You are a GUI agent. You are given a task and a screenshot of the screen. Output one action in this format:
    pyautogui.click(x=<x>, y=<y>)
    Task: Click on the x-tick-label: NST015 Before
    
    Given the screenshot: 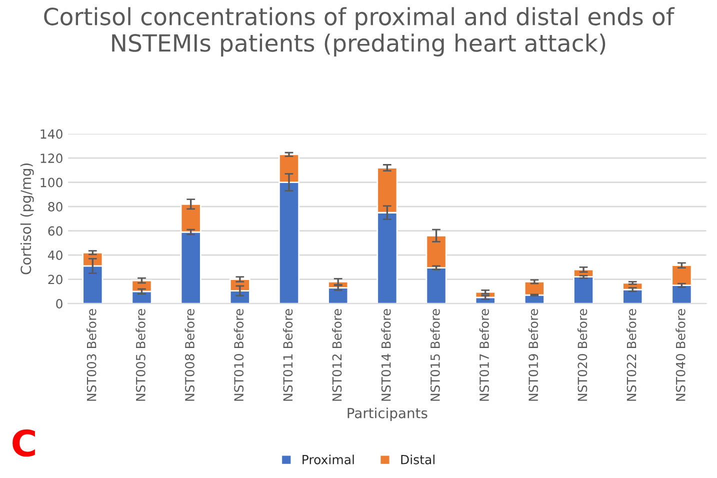 What is the action you would take?
    pyautogui.click(x=435, y=355)
    